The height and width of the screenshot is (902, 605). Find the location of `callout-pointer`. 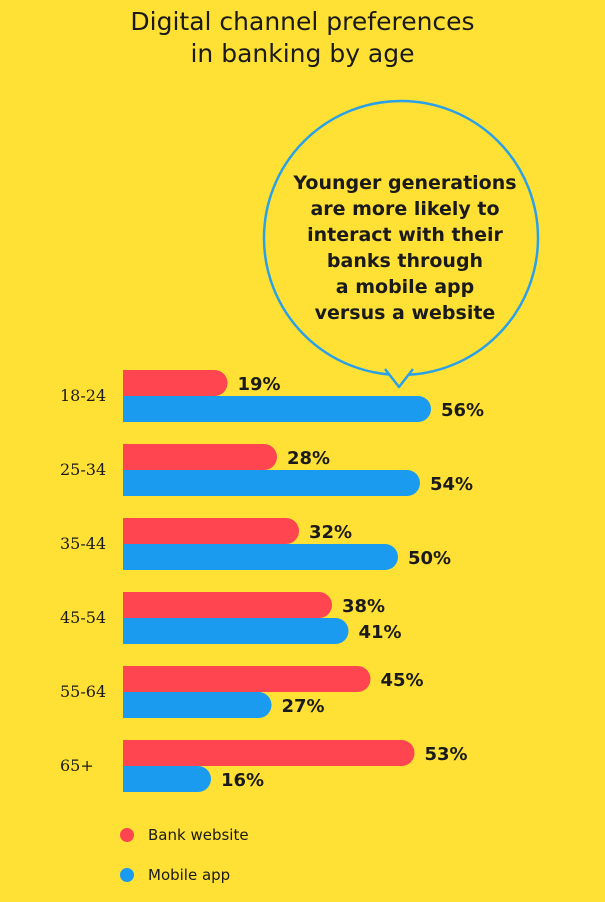

callout-pointer is located at coordinates (399, 378).